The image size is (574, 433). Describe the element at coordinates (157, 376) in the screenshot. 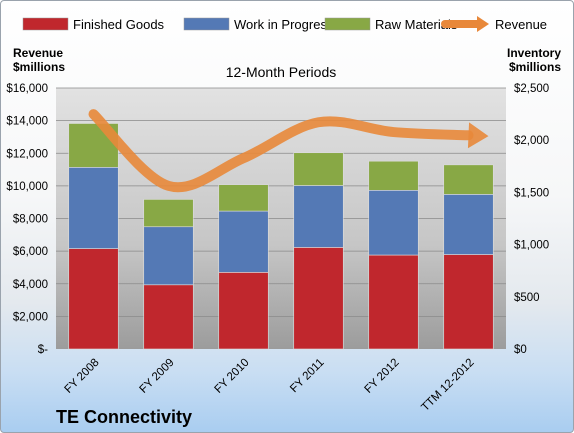

I see `x-tick-label: FY 2009` at that location.